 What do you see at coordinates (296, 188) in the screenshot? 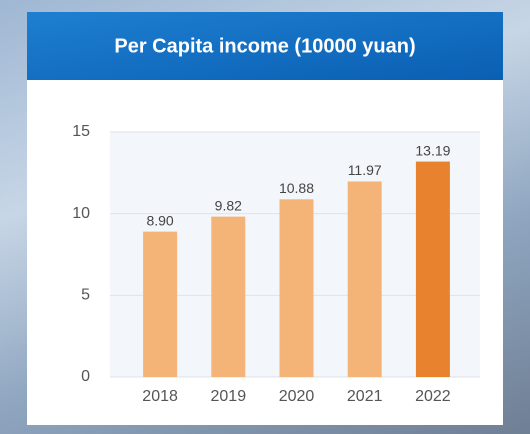
I see `data-label: 10.88` at bounding box center [296, 188].